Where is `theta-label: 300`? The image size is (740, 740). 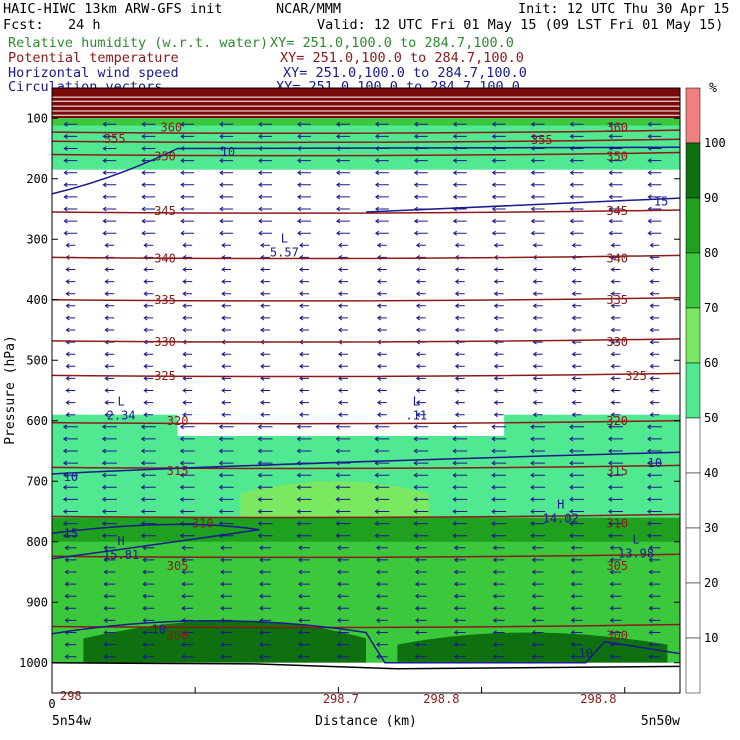 theta-label: 300 is located at coordinates (617, 636).